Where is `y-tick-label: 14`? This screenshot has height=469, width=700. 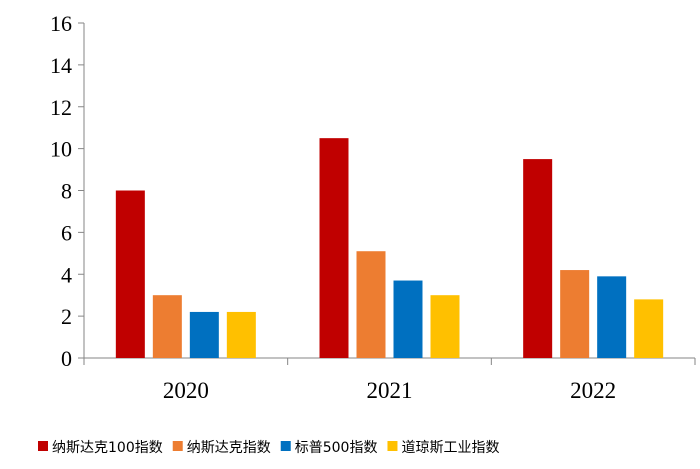
y-tick-label: 14 is located at coordinates (61, 65).